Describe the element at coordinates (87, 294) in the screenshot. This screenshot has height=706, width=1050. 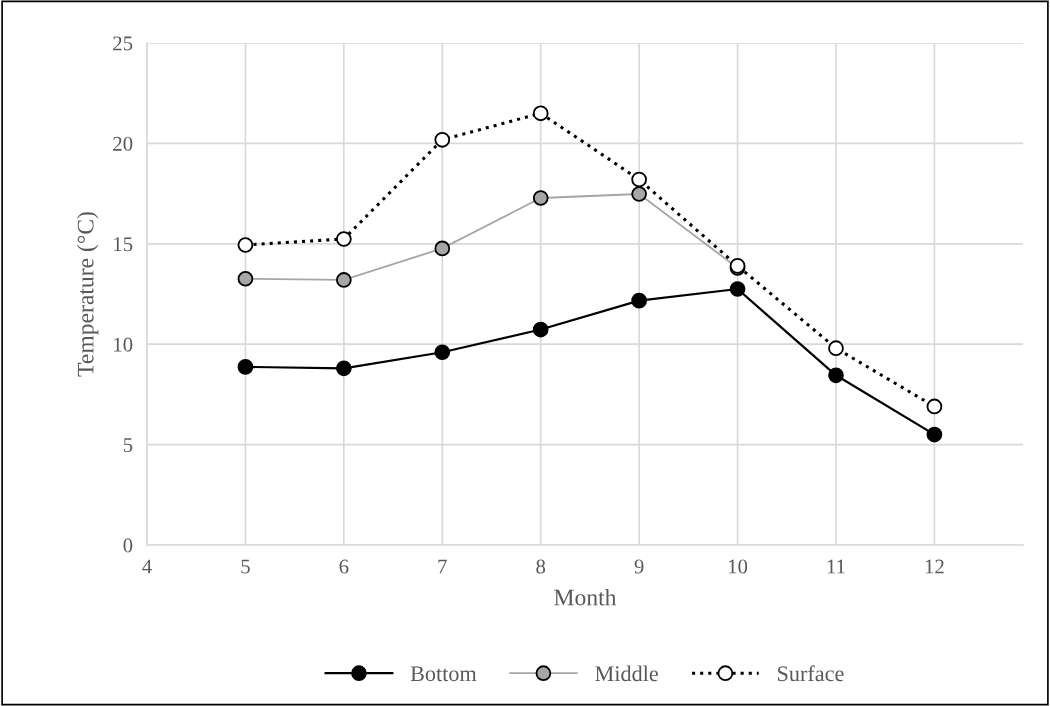
I see `y-axis-title: Temperature (°C)` at that location.